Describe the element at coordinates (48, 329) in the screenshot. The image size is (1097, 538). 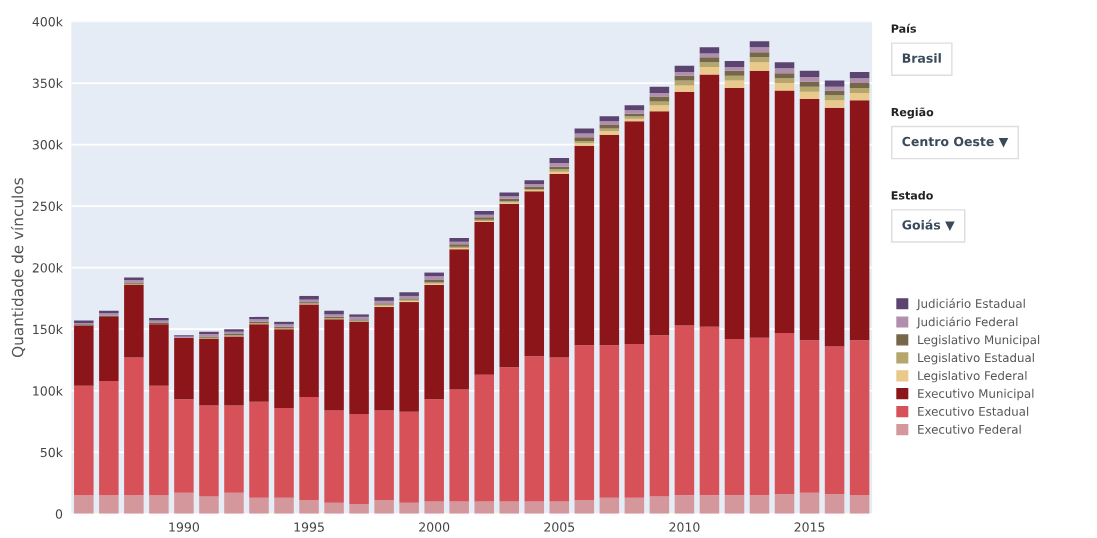
I see `y-tick-label: 150k` at that location.